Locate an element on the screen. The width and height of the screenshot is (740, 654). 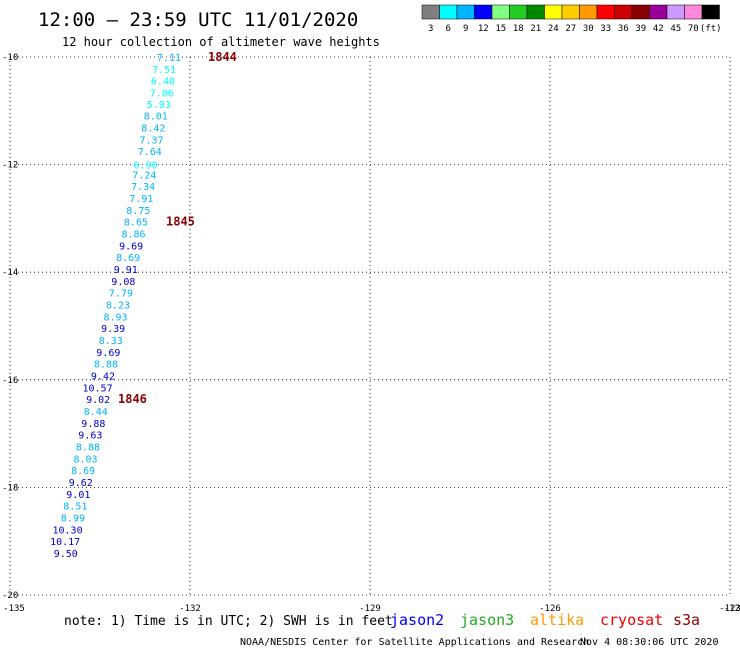
swh-point-label: 10.57 is located at coordinates (97, 388).